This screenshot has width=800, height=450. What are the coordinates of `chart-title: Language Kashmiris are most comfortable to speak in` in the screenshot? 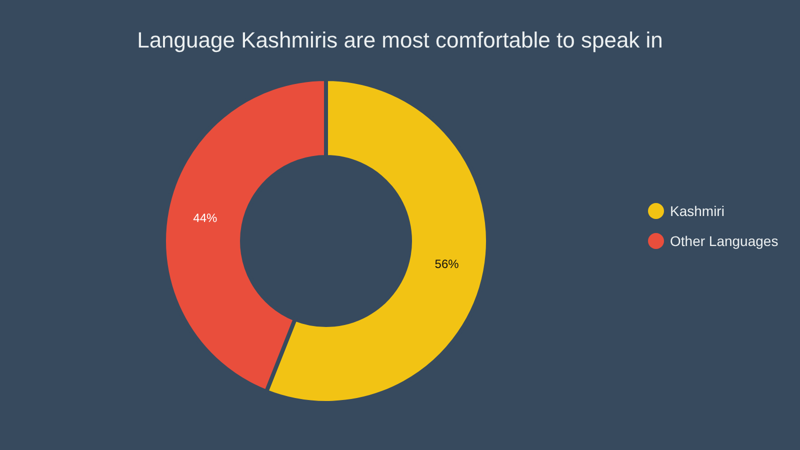 It's located at (400, 40).